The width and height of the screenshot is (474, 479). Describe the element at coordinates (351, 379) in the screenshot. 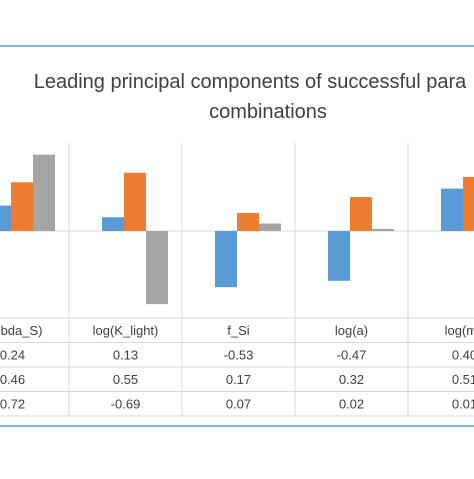

I see `table-value-series-2: 0.32` at that location.